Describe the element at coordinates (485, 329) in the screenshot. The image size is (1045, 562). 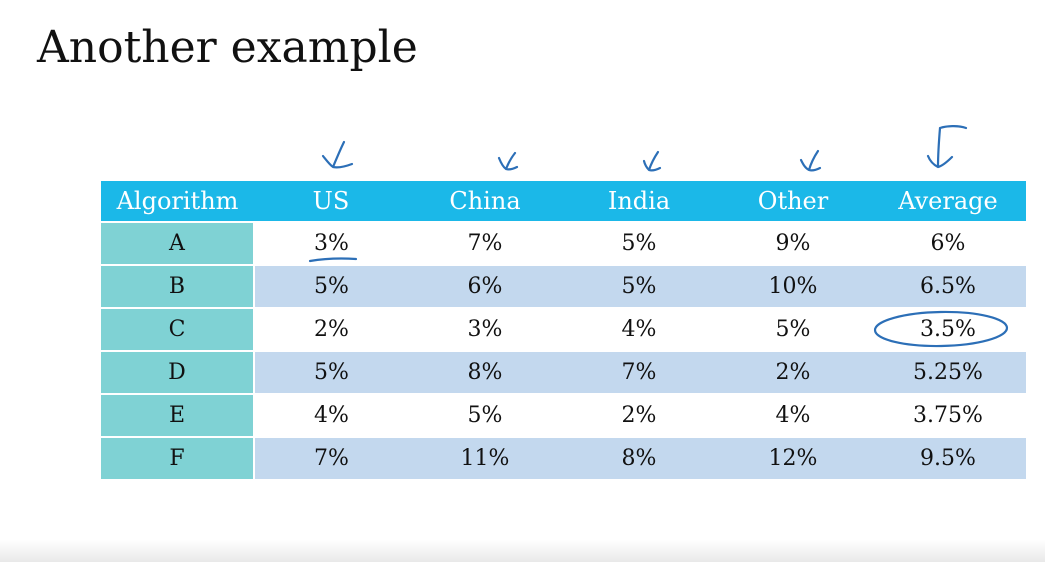
I see `china-cell: 3%` at that location.